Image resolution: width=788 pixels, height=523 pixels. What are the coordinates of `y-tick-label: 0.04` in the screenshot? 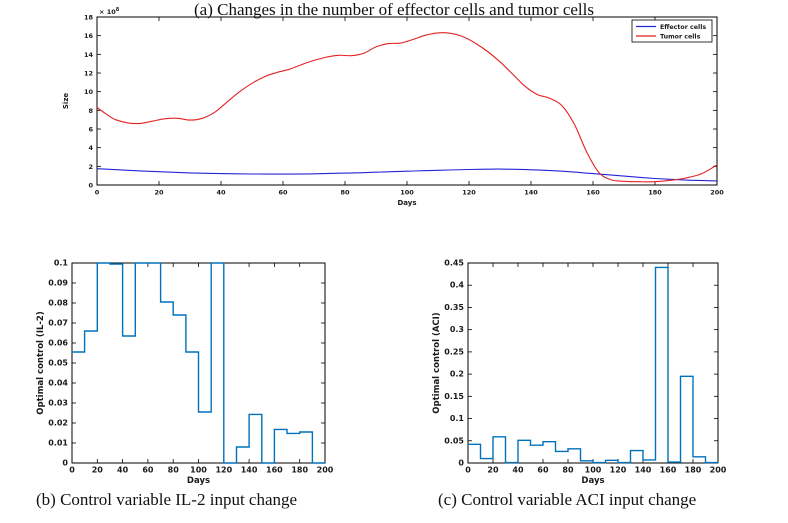 It's located at (58, 383).